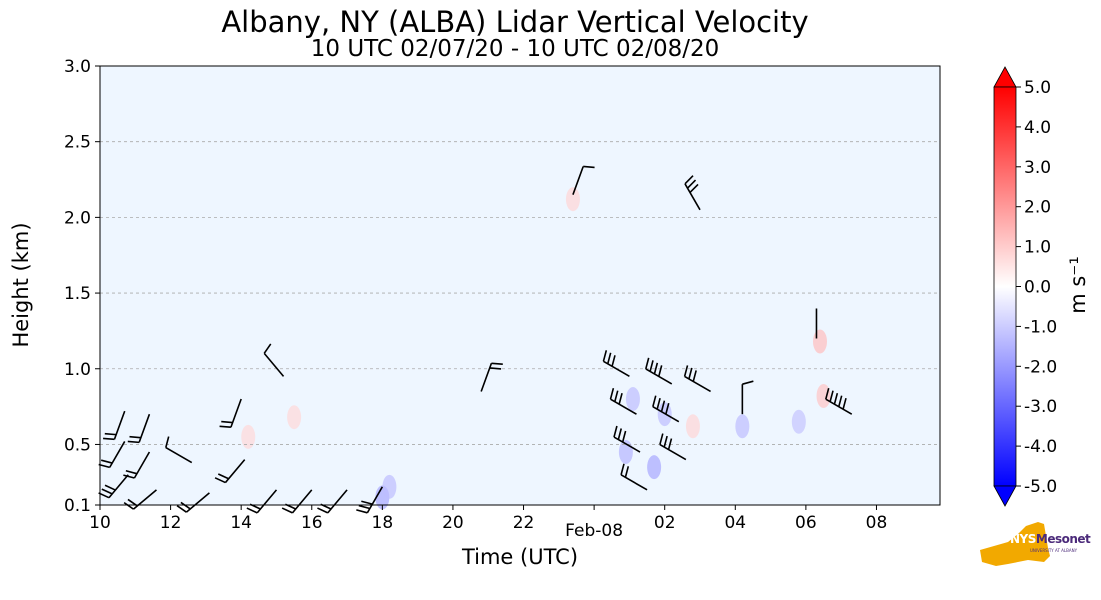 Image resolution: width=1101 pixels, height=600 pixels. I want to click on colorbar-tick-label: 5.0, so click(1037, 88).